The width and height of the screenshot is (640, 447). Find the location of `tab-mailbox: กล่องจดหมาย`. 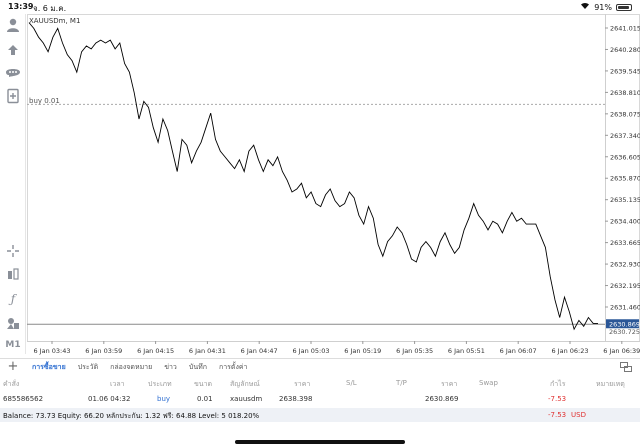

tab-mailbox: กล่องจดหมาย is located at coordinates (131, 366).